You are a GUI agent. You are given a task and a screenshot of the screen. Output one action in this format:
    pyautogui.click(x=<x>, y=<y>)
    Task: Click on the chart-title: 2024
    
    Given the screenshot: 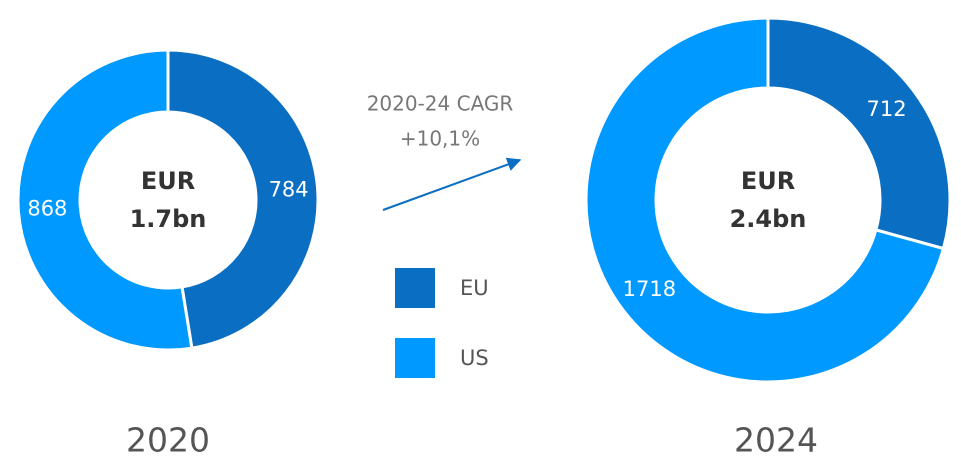 What is the action you would take?
    pyautogui.click(x=776, y=440)
    